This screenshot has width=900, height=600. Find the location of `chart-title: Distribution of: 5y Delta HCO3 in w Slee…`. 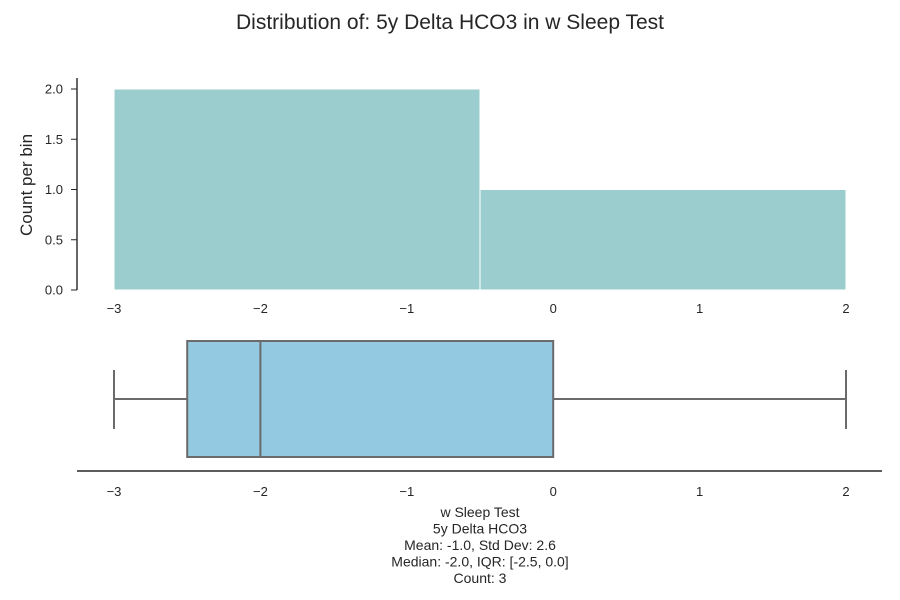

chart-title: Distribution of: 5y Delta HCO3 in w Slee… is located at coordinates (450, 22).